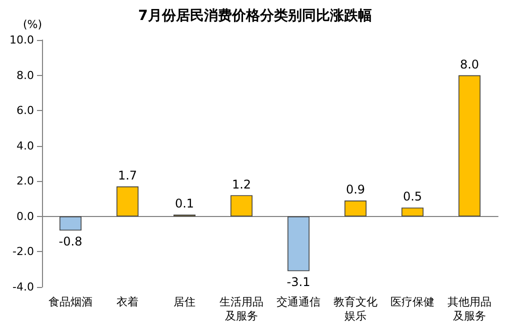  I want to click on y-tick-label: -2.0, so click(23, 251).